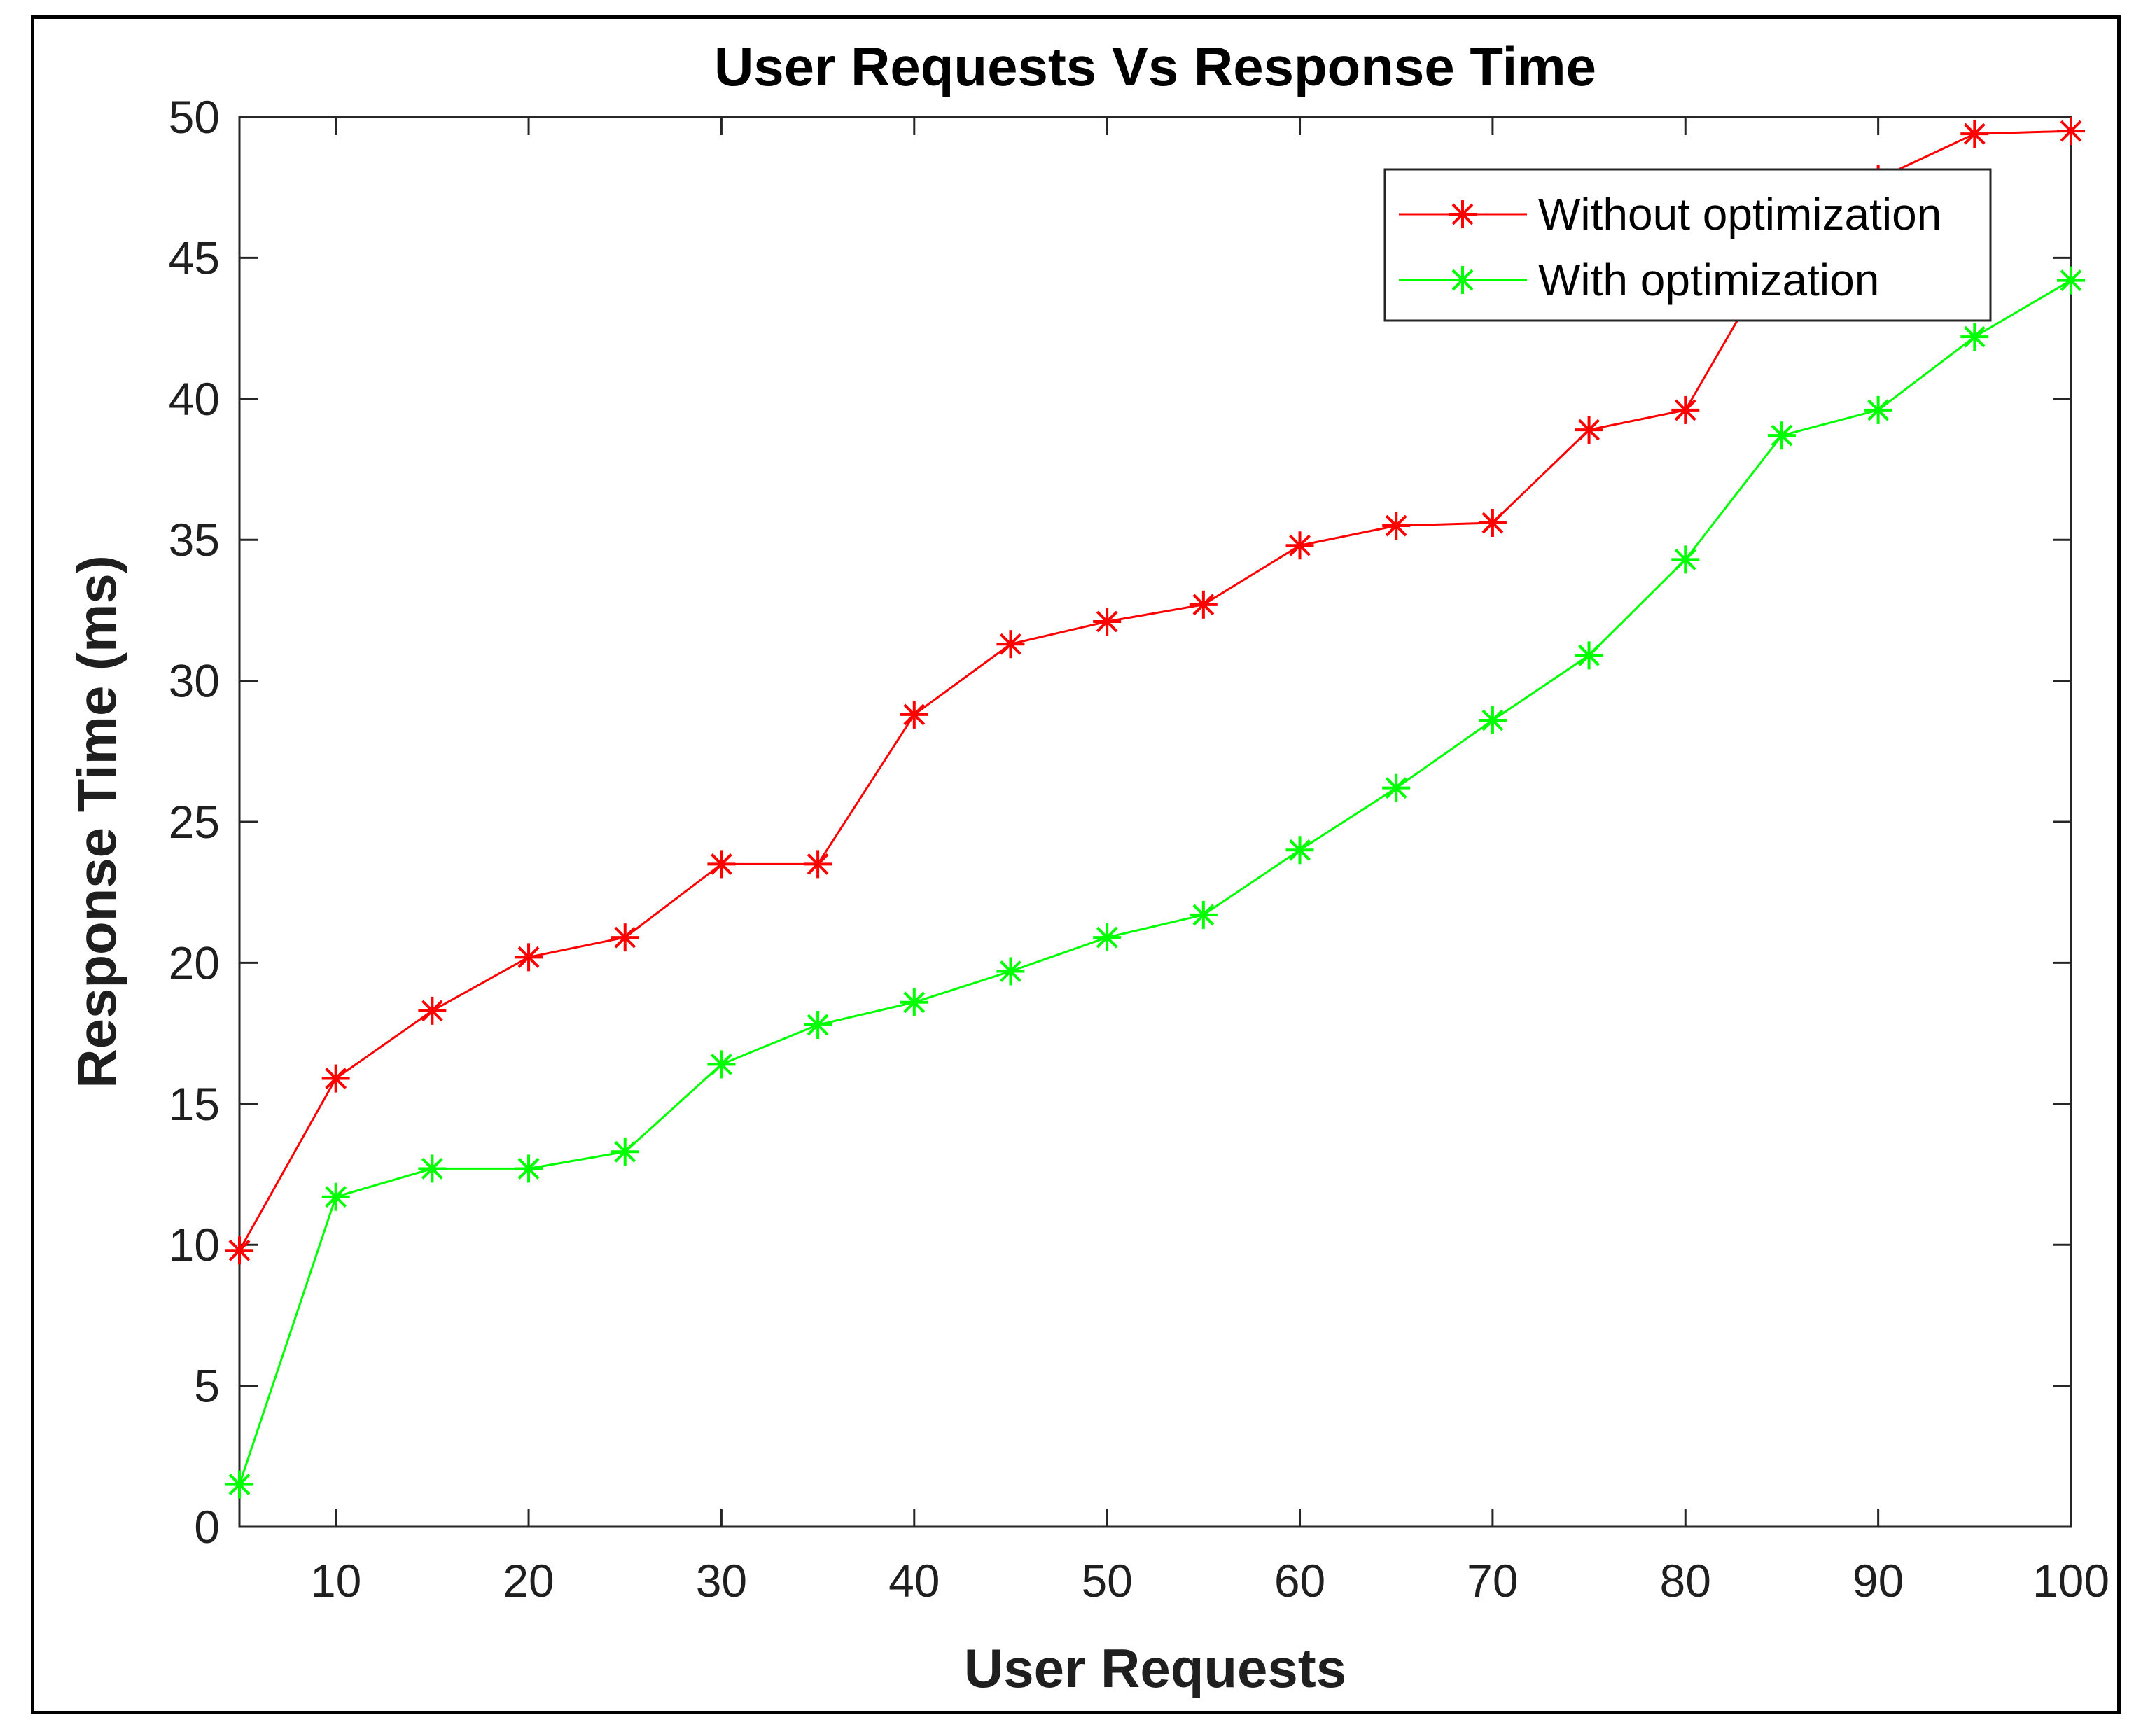  I want to click on legend-label-without-optimization: Without optimization, so click(1740, 214).